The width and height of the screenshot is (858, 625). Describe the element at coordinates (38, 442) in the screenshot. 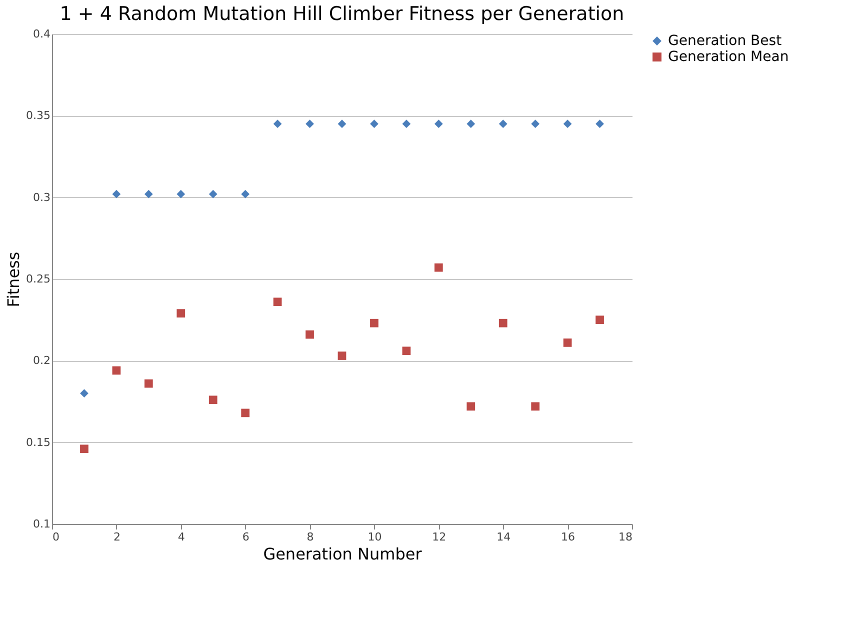

I see `y-tick-label: 0.15` at that location.